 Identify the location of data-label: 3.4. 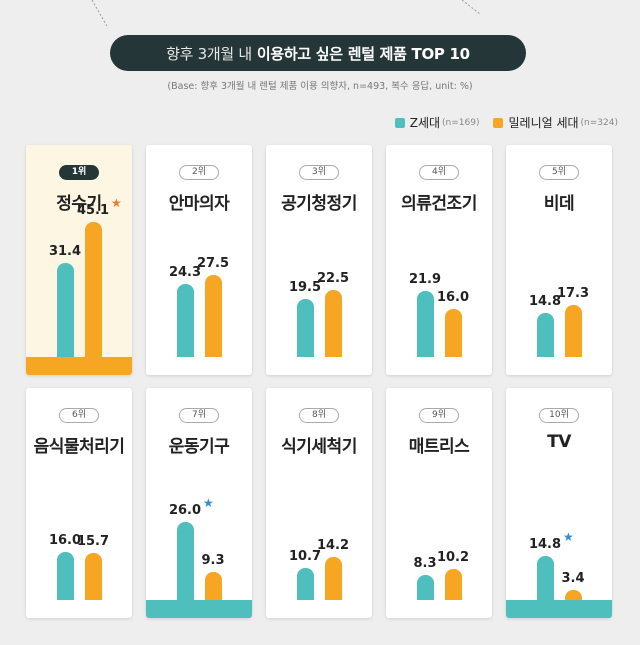
(573, 578).